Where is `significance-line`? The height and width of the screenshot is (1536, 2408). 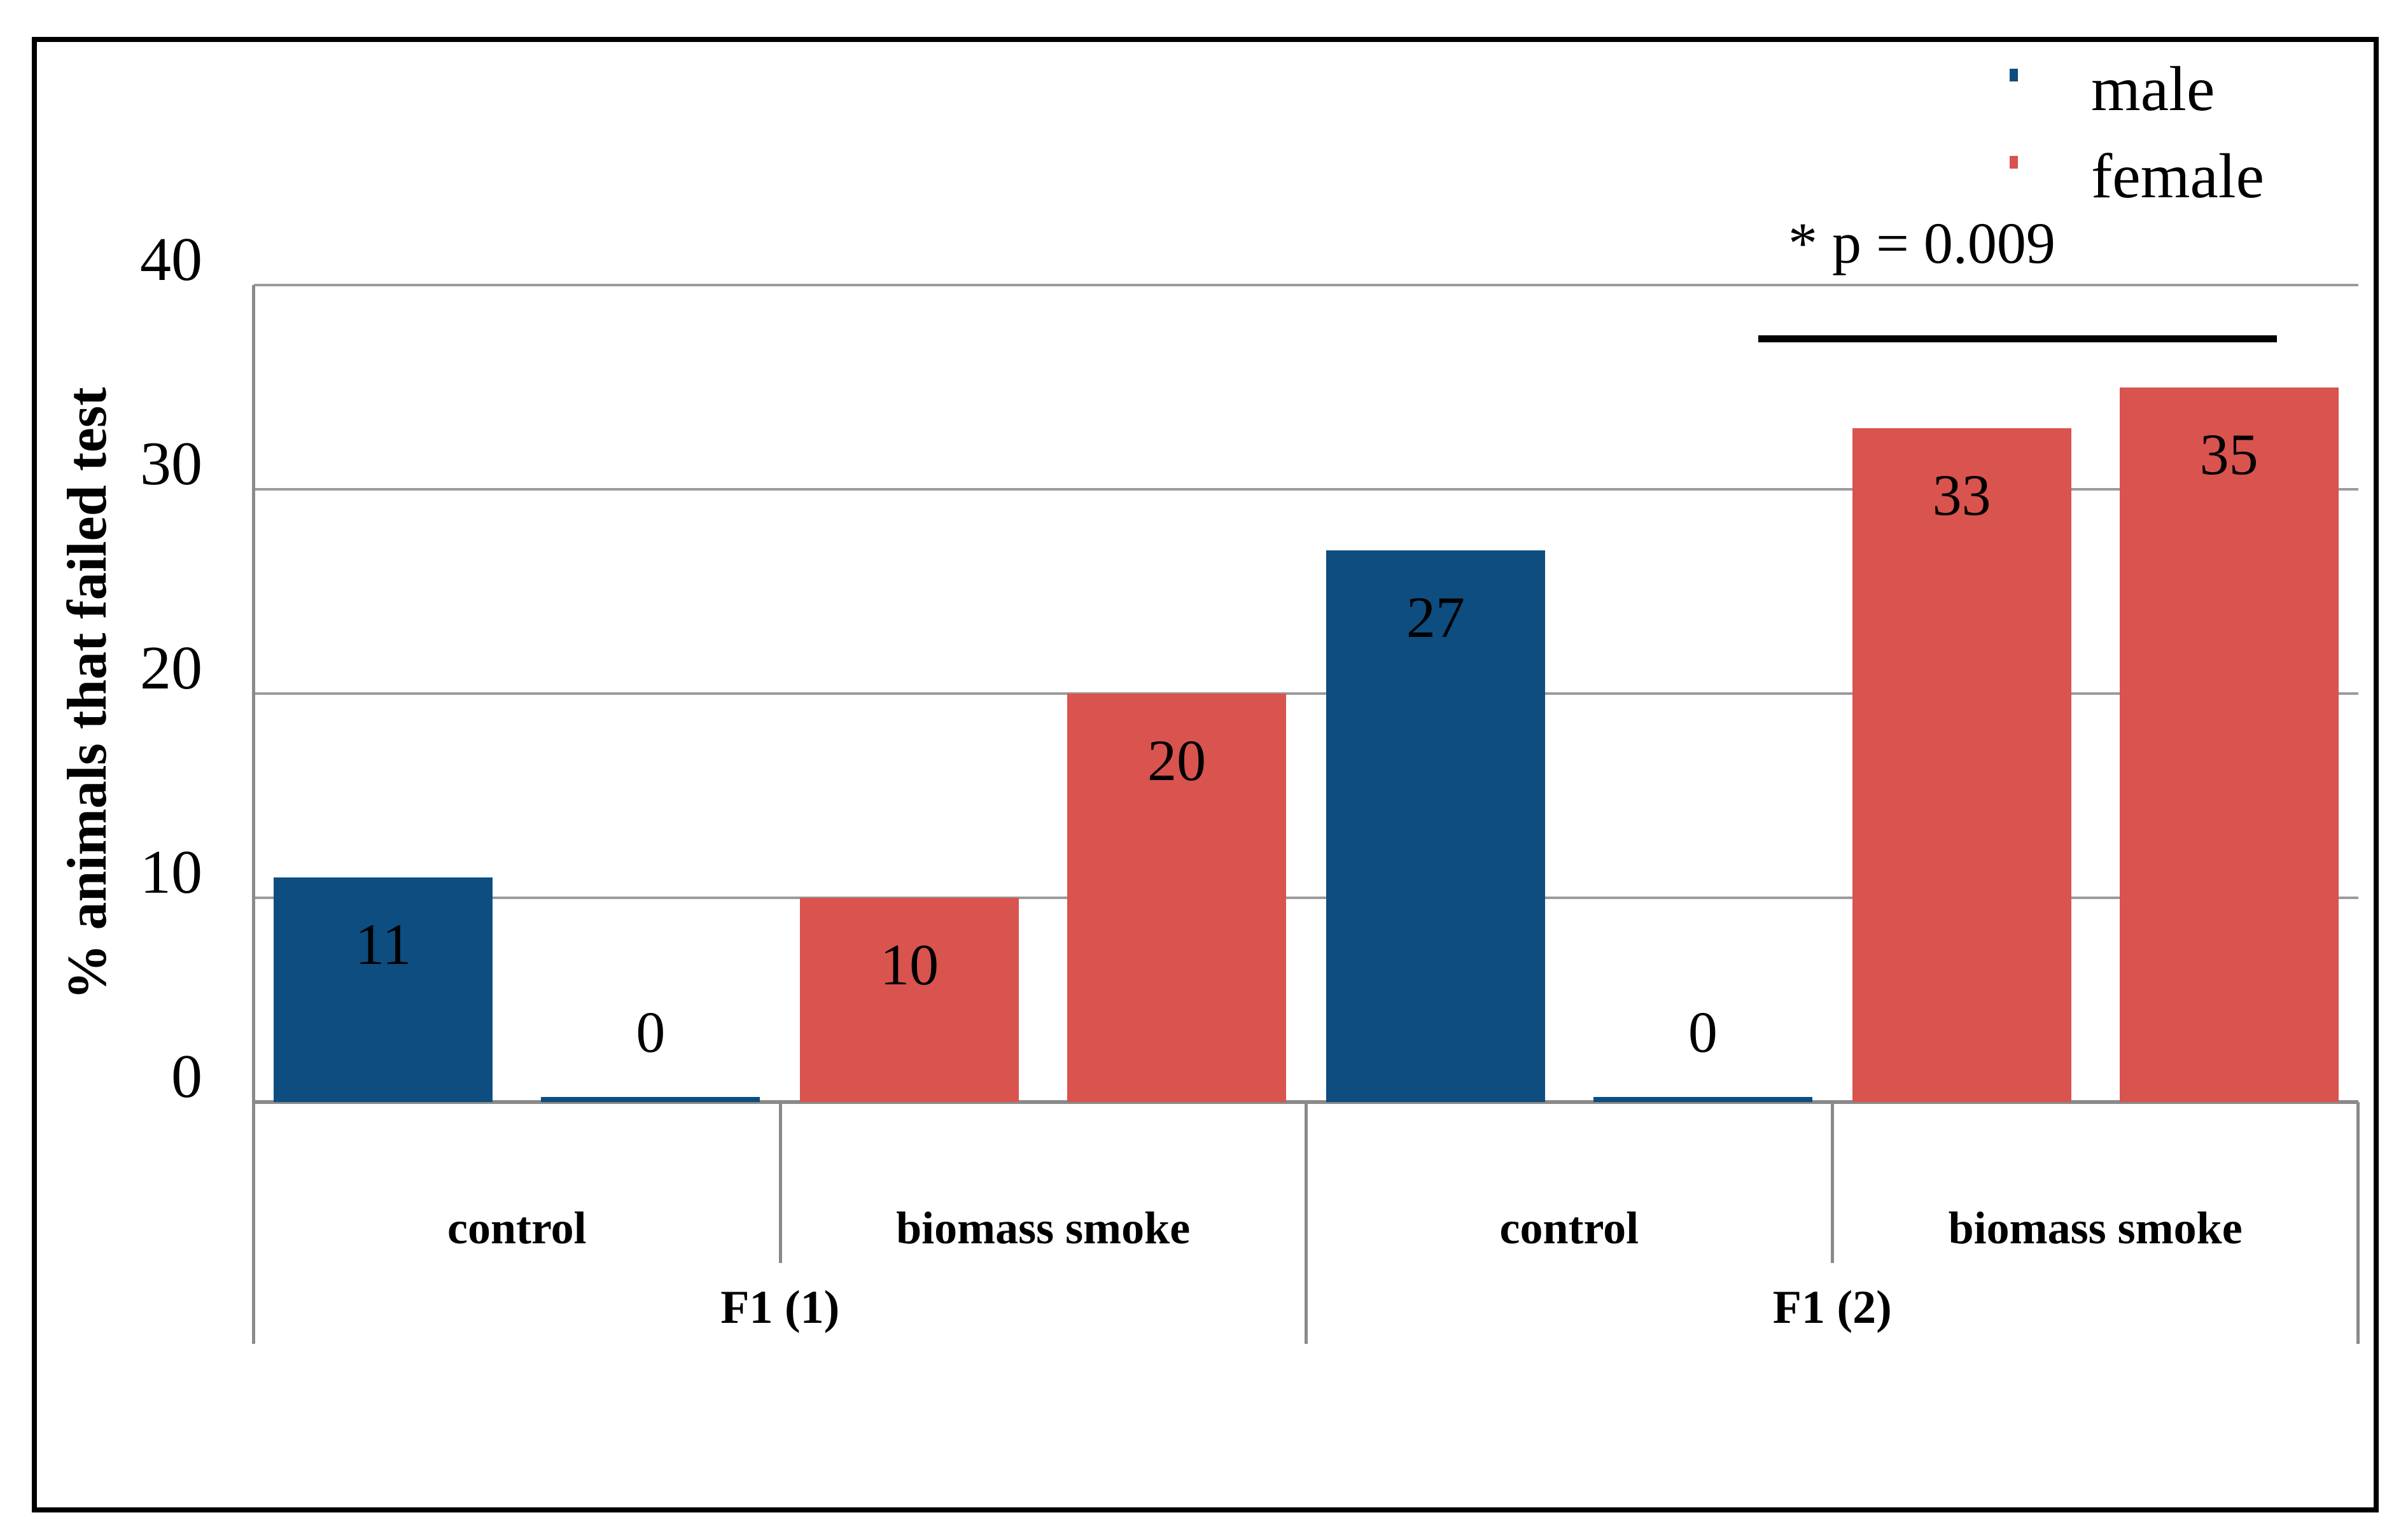 significance-line is located at coordinates (2017, 338).